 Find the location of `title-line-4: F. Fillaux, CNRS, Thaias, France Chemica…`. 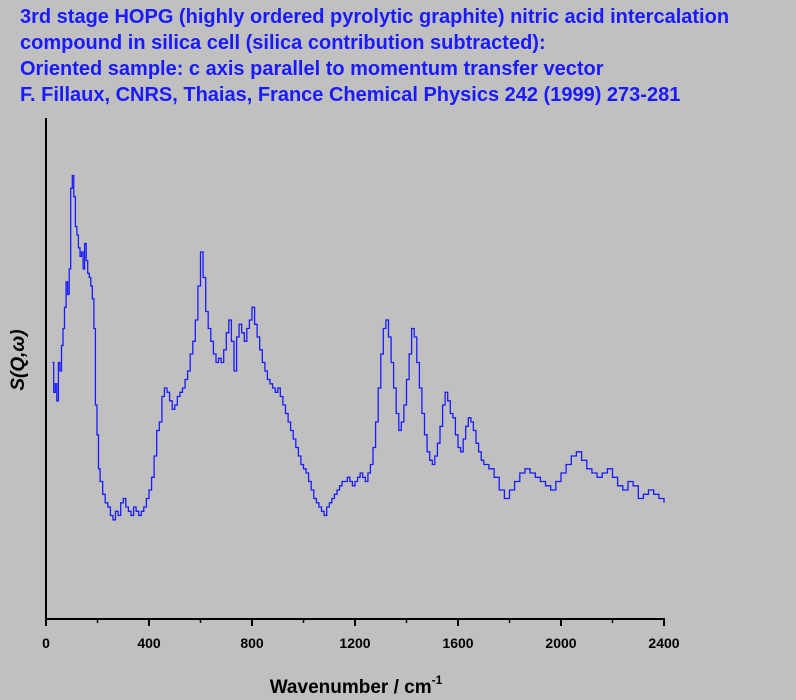

title-line-4: F. Fillaux, CNRS, Thaias, France Chemica… is located at coordinates (350, 95).